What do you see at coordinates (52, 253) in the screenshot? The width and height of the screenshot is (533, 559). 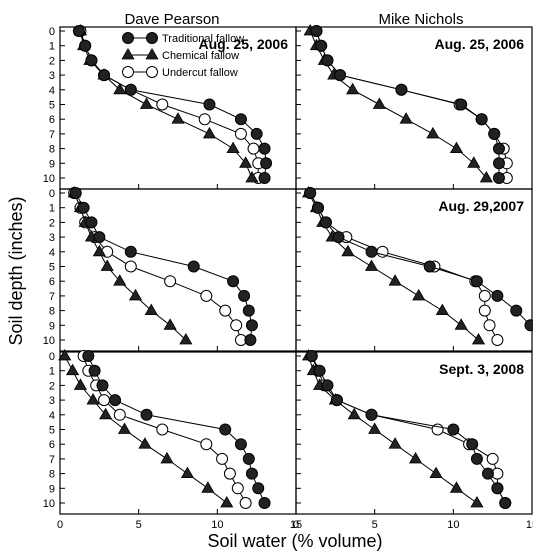 I see `y-tick-label: 4` at bounding box center [52, 253].